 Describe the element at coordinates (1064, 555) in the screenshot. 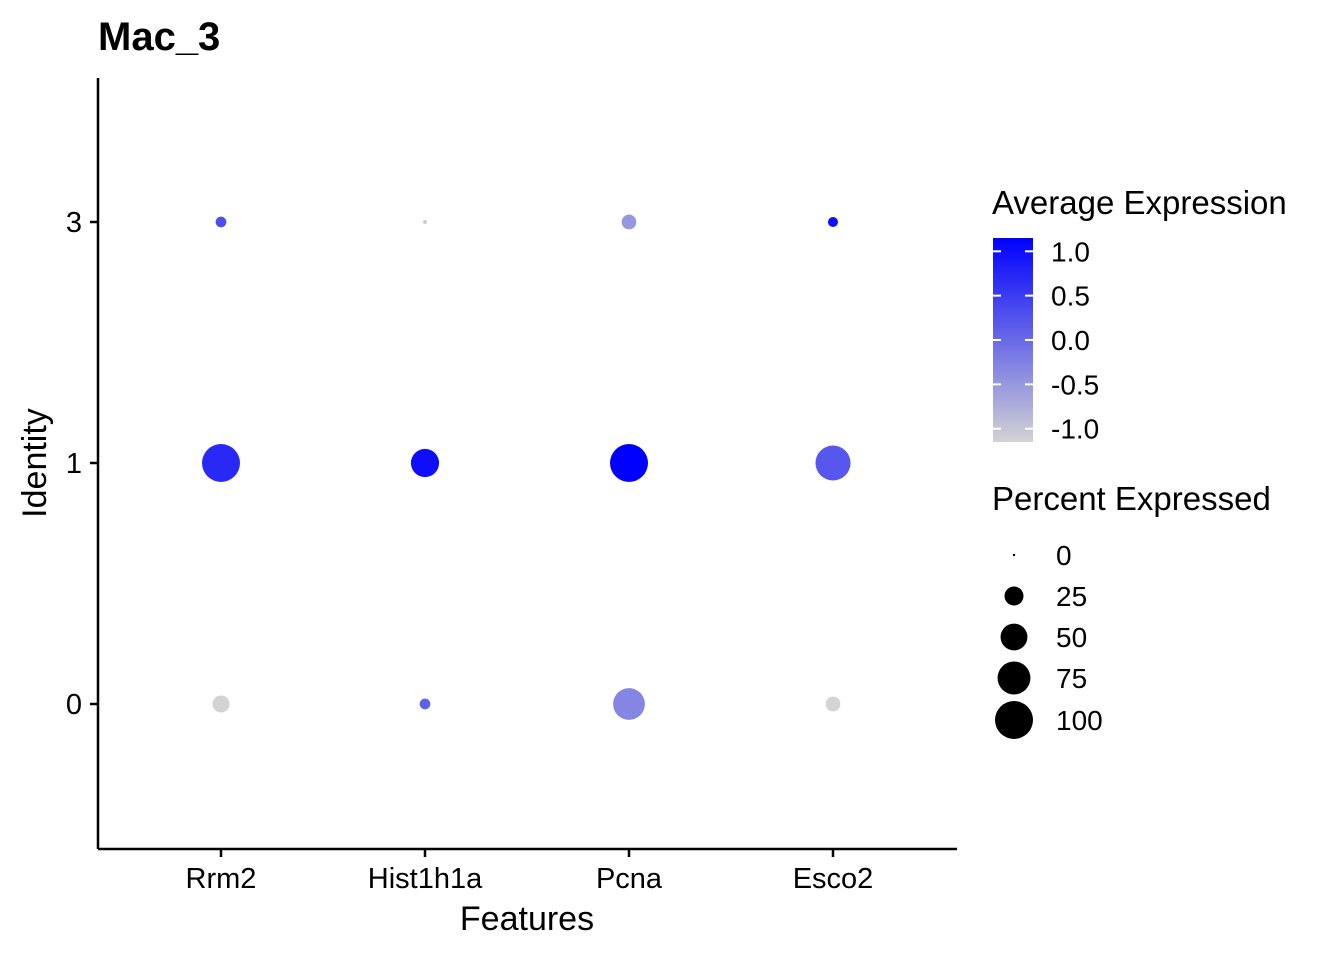

I see `size-legend-label: 0` at that location.